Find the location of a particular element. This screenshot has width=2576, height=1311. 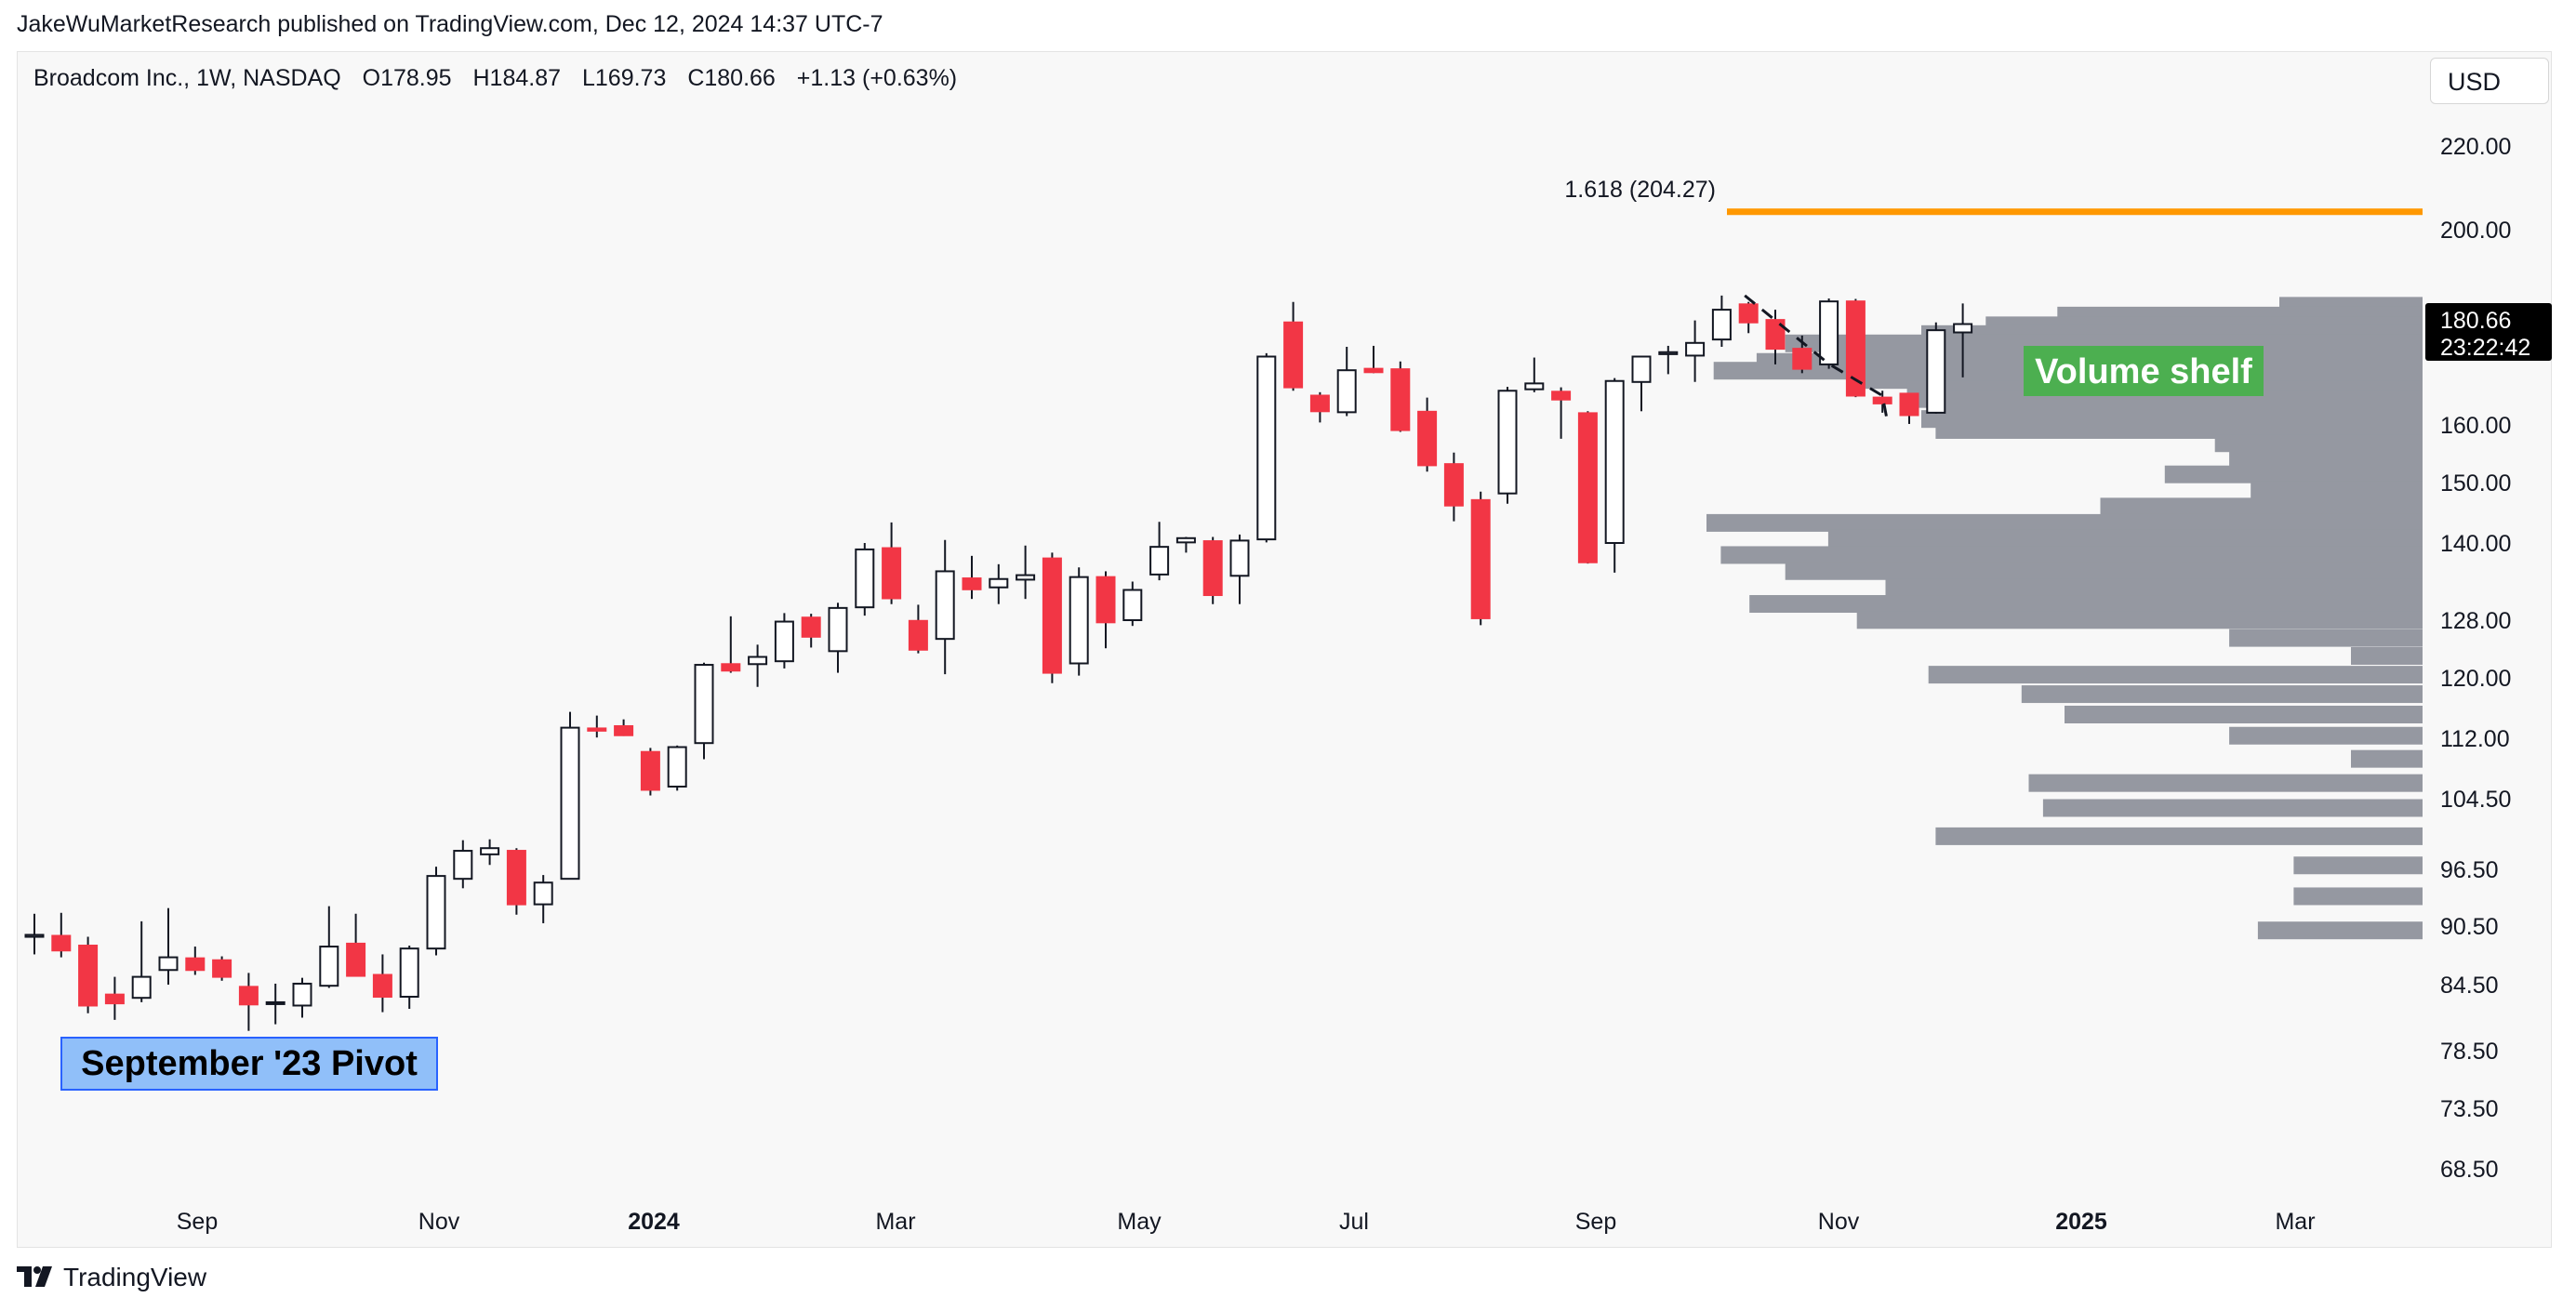

y-tick-label: 220.00 is located at coordinates (2475, 147).